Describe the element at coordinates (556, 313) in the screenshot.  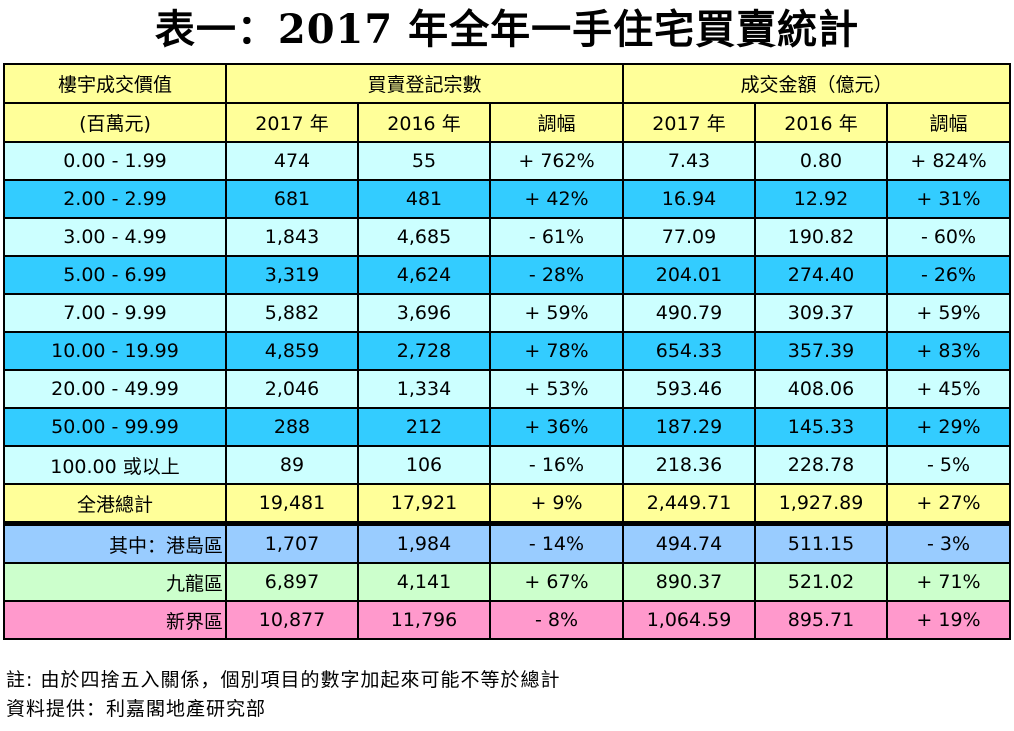
I see `count-change-cell: + 59%` at that location.